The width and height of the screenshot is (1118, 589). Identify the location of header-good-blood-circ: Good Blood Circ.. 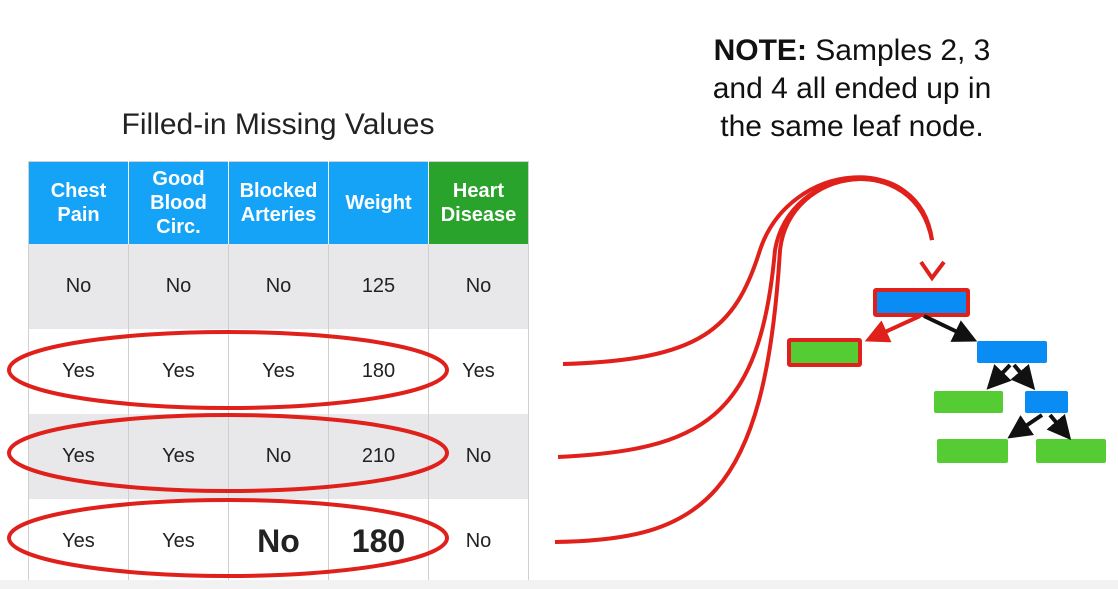
(178, 202).